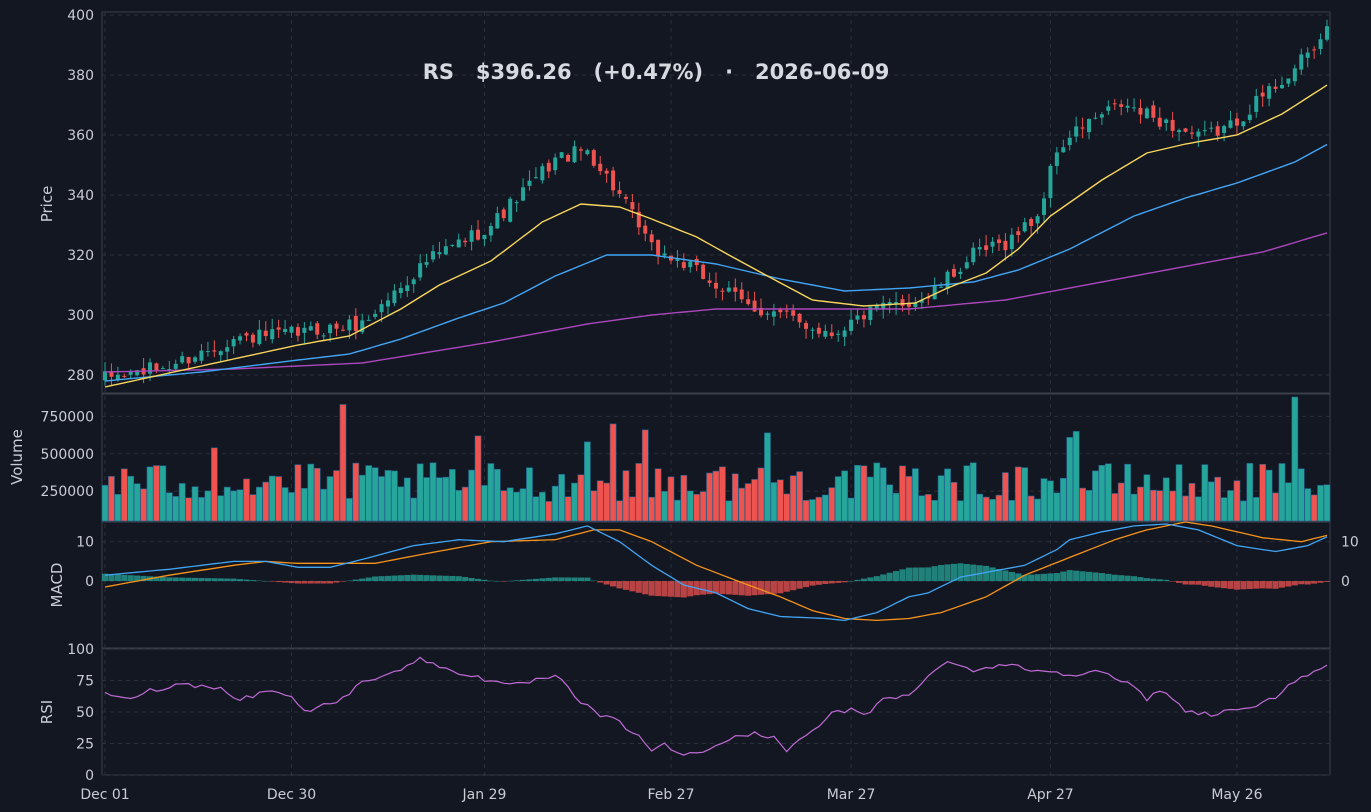  I want to click on macd-panel, so click(716, 571).